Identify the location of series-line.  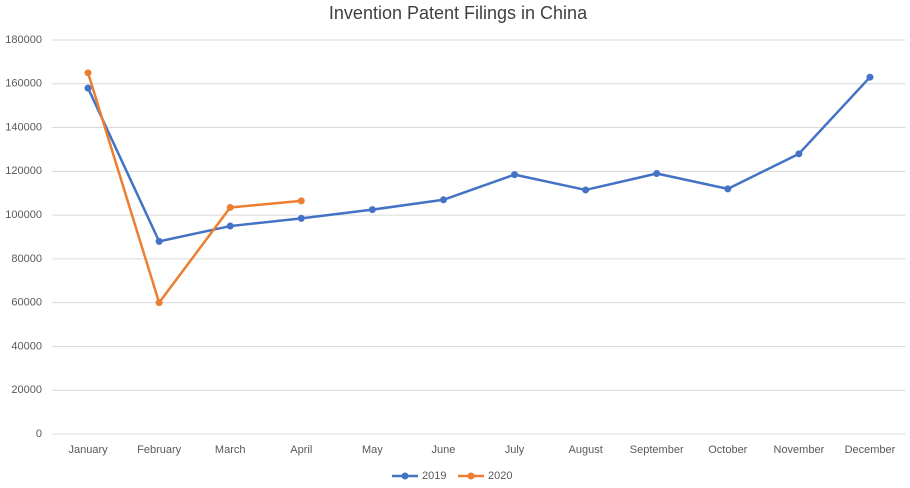
(194, 188).